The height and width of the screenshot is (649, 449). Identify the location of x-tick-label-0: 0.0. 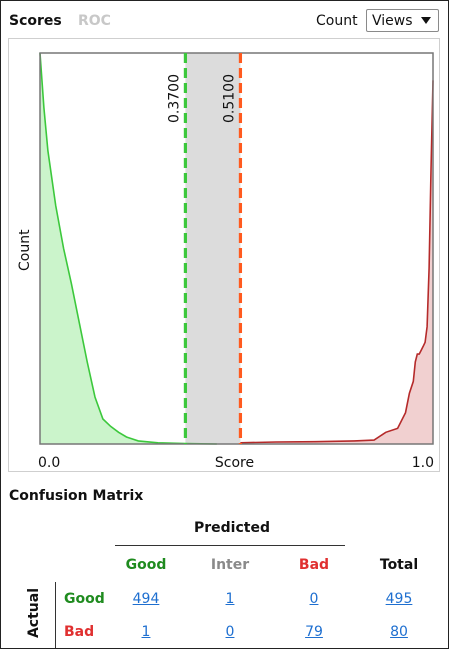
(49, 463).